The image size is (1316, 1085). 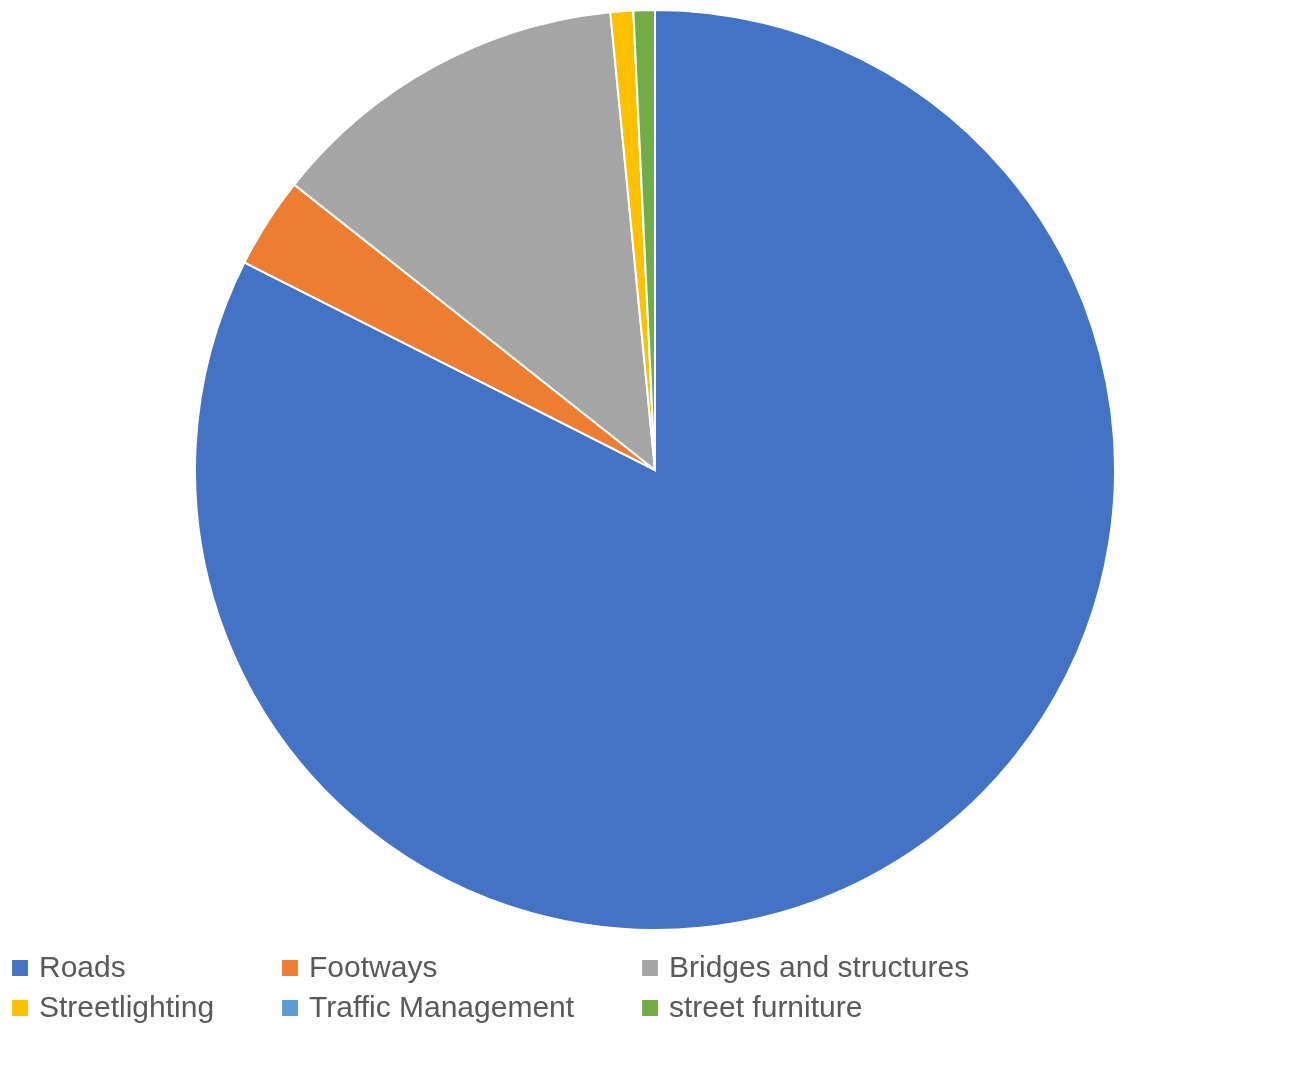 What do you see at coordinates (442, 1006) in the screenshot?
I see `legend-label: Traffic Management` at bounding box center [442, 1006].